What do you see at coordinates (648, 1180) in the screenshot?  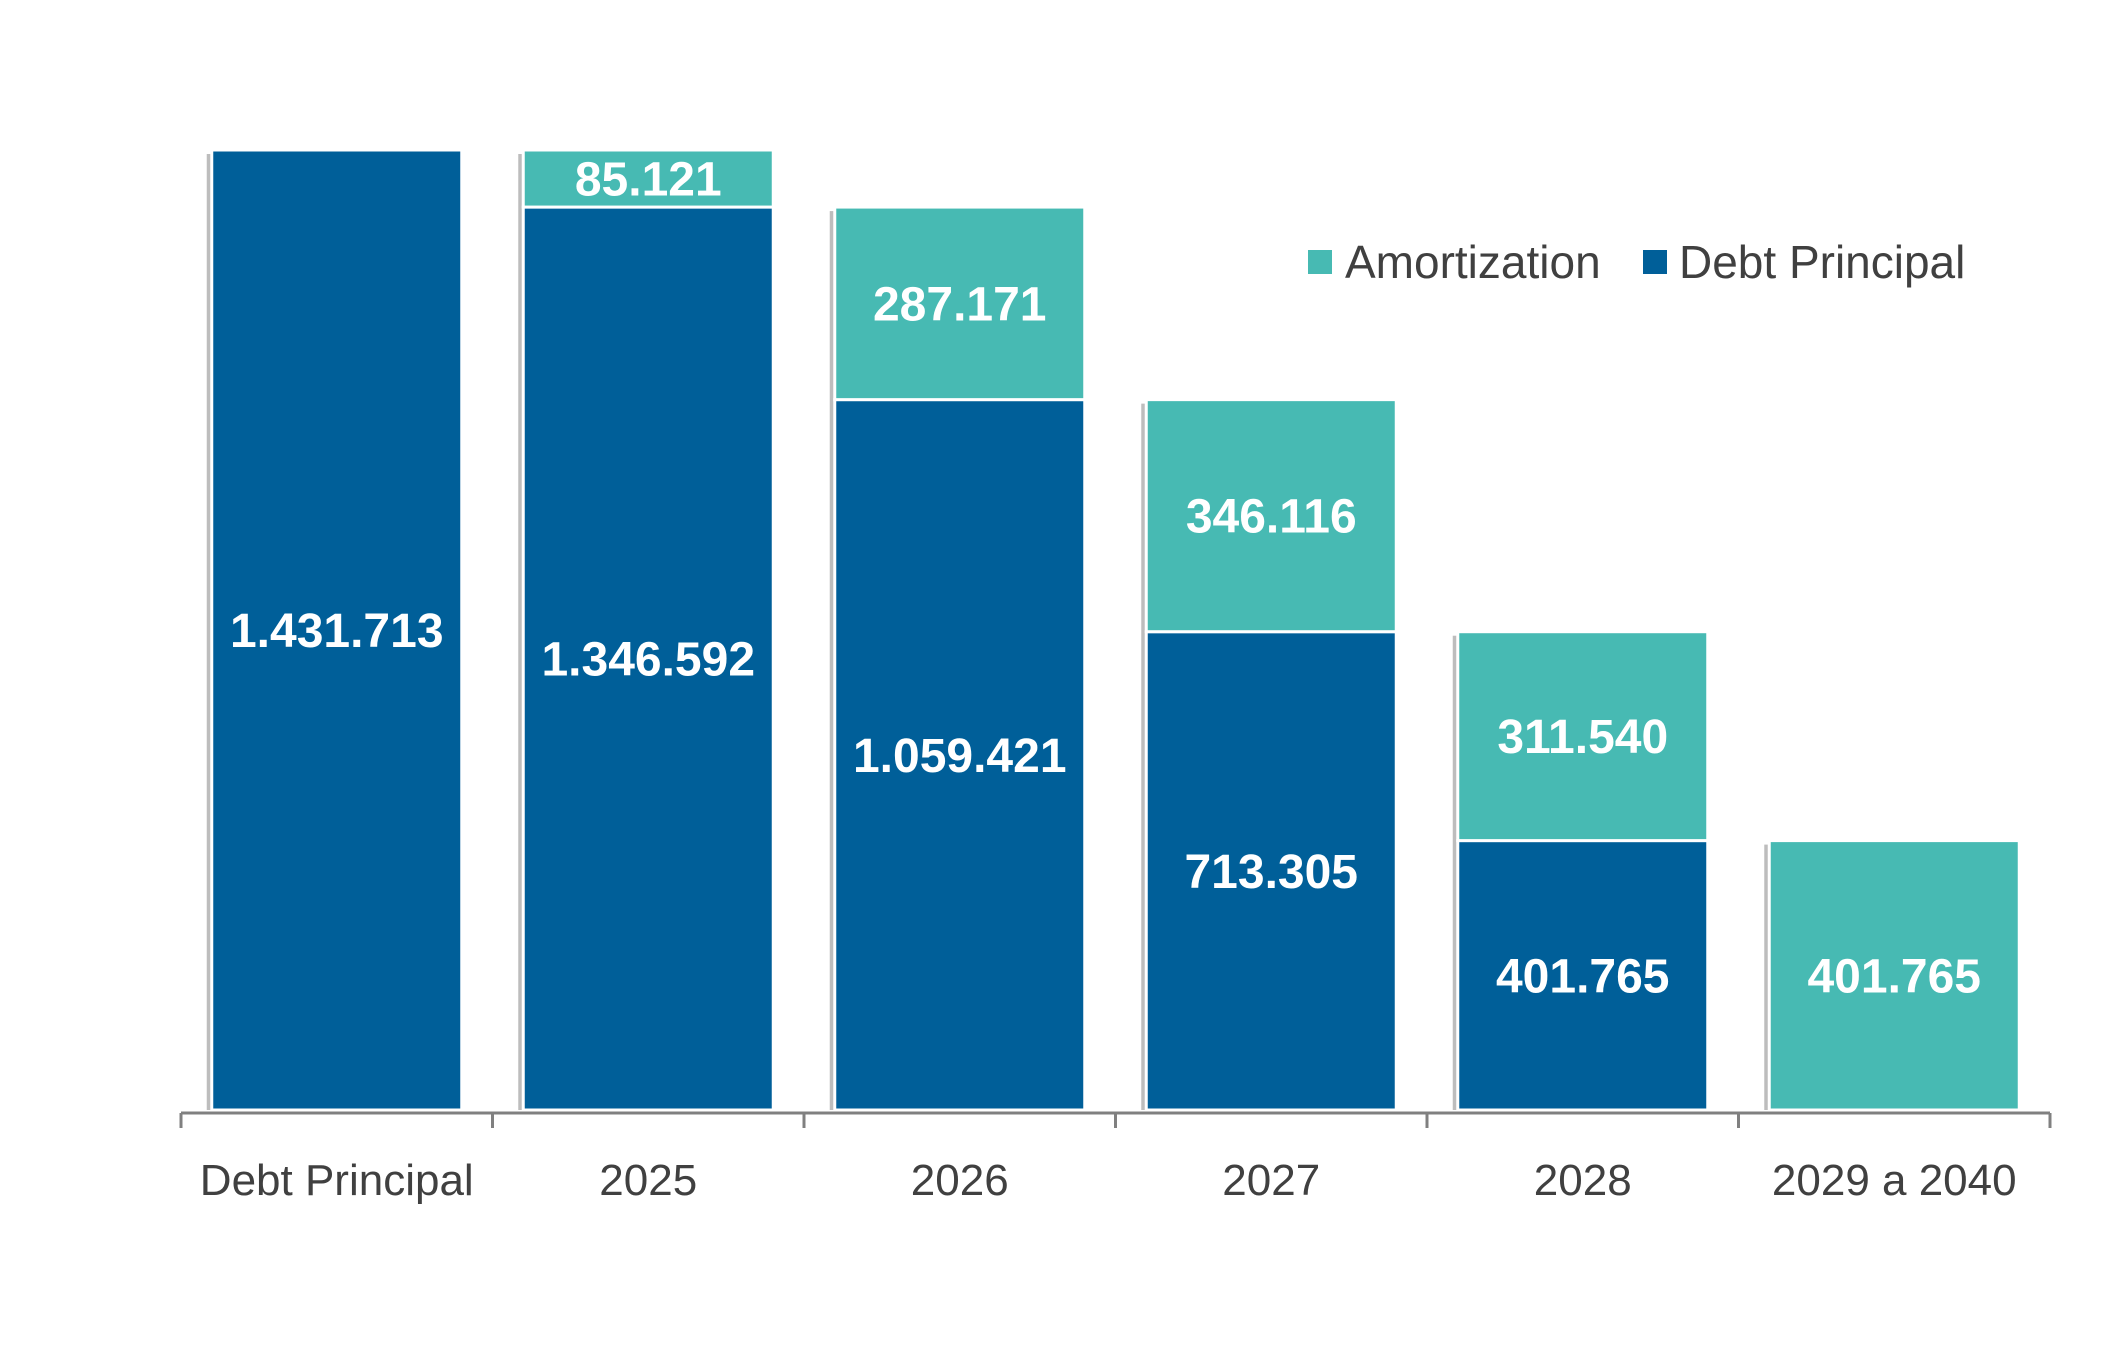 I see `x-tick-label: 2025` at bounding box center [648, 1180].